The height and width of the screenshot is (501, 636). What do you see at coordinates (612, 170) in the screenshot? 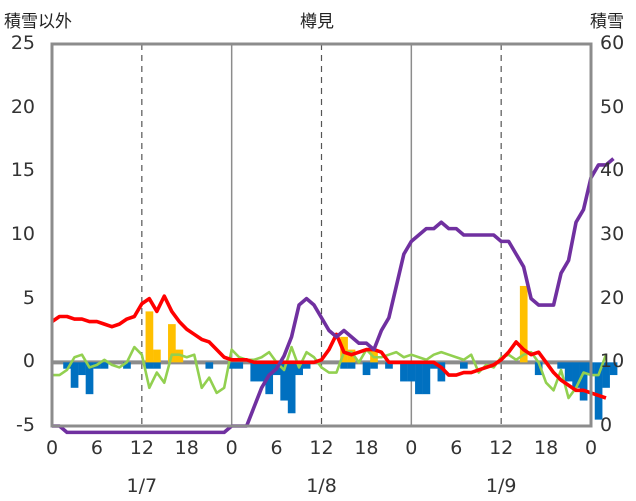
I see `right-y-tick: 40` at bounding box center [612, 170].